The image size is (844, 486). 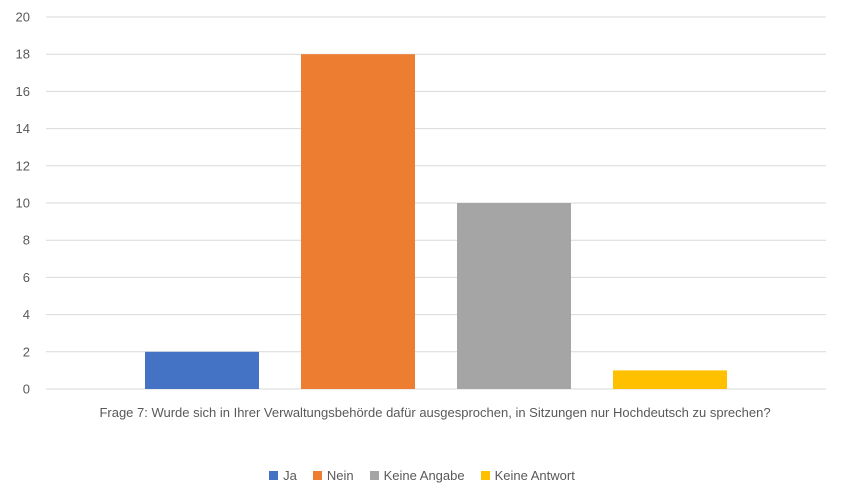 I want to click on legend: Ja Nein Keine Angabe Keine Antwort, so click(x=422, y=475).